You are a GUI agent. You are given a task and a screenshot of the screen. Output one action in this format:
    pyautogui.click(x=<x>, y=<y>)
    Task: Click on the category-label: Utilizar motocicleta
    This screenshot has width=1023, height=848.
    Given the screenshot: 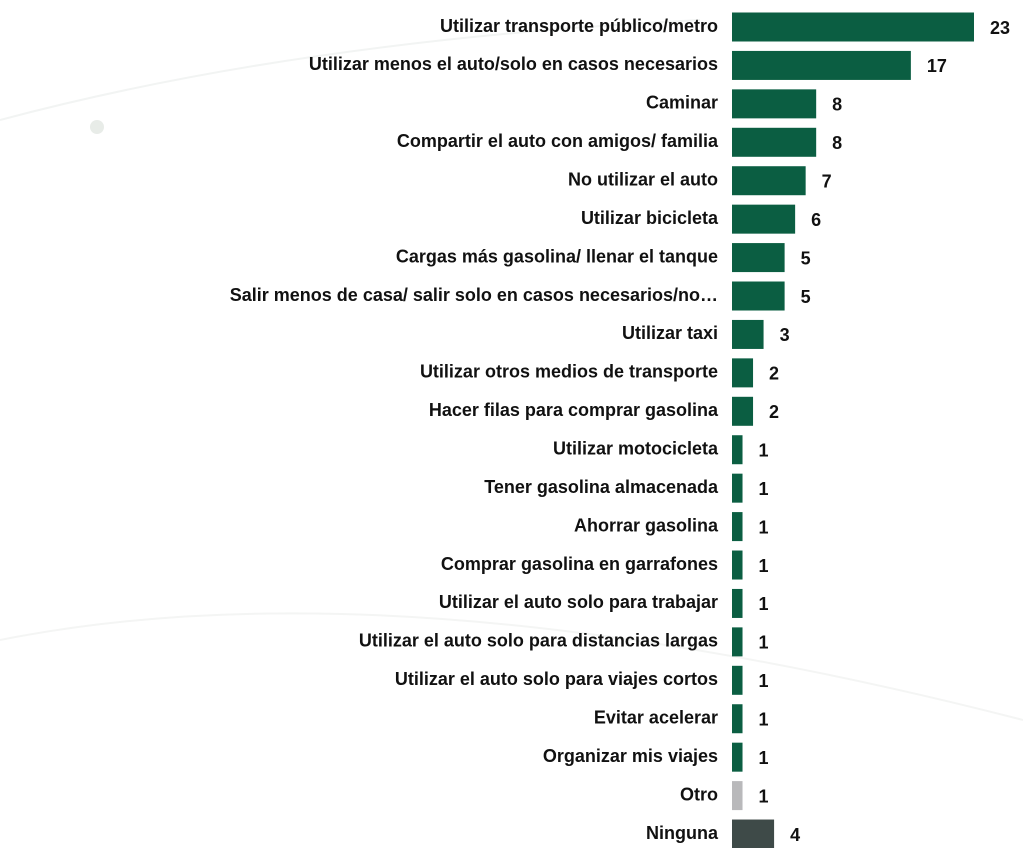 What is the action you would take?
    pyautogui.click(x=636, y=448)
    